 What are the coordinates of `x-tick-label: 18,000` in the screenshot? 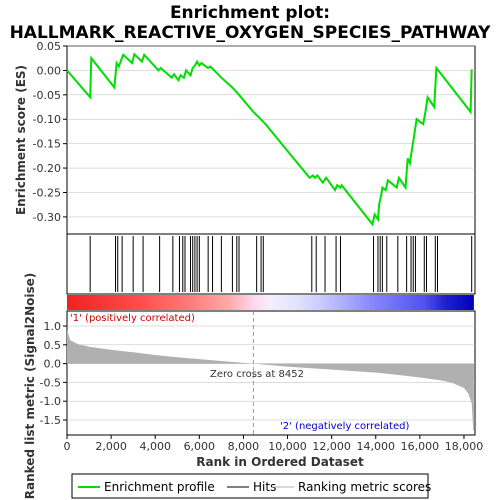 It's located at (464, 446).